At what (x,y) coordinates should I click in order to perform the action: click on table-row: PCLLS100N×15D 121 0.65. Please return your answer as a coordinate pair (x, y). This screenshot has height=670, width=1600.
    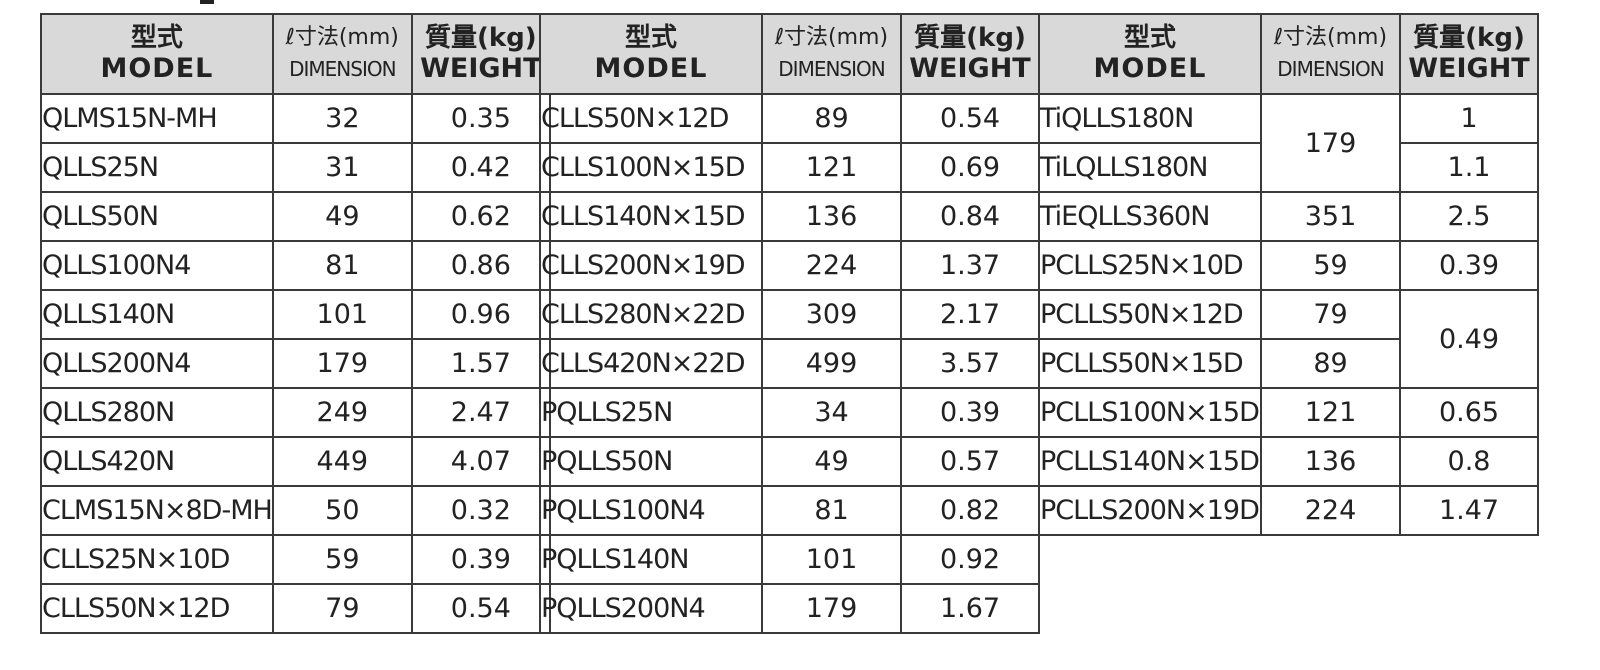
    Looking at the image, I should click on (1288, 412).